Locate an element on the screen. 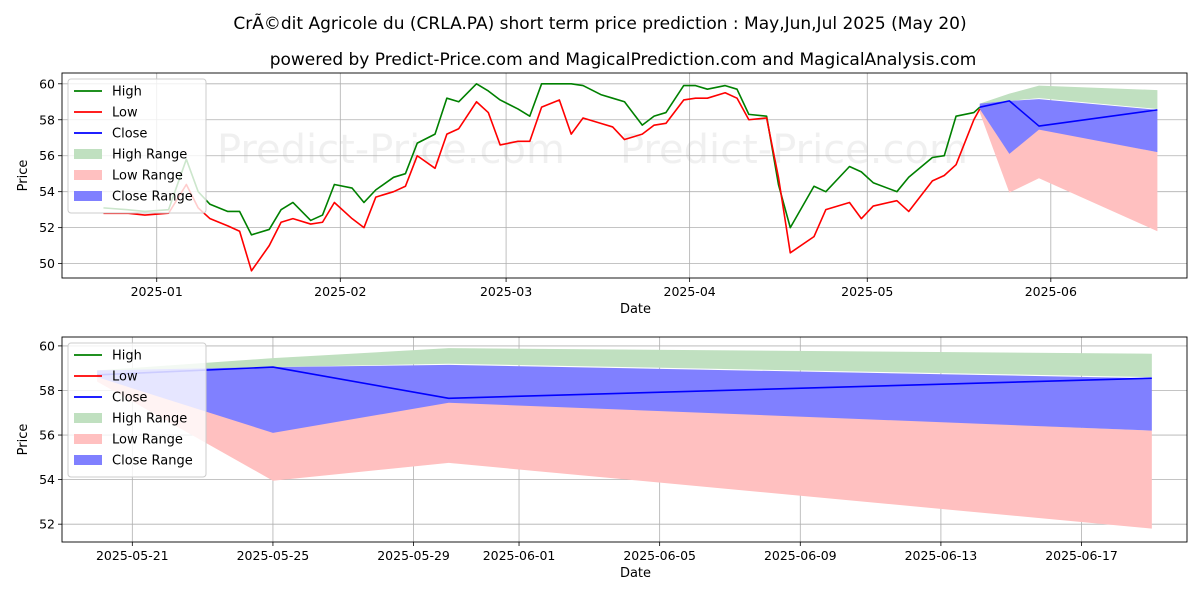 The width and height of the screenshot is (1200, 600). x-tick-label: 2025-05-29 is located at coordinates (413, 555).